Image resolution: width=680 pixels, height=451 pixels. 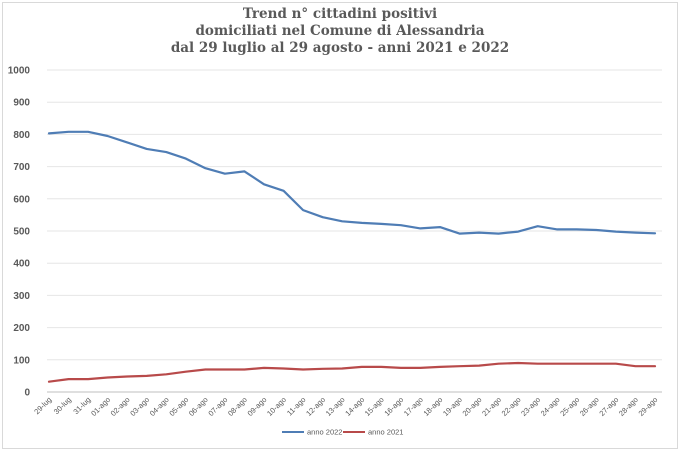 I want to click on x-tick-label: 15-ago, so click(x=374, y=406).